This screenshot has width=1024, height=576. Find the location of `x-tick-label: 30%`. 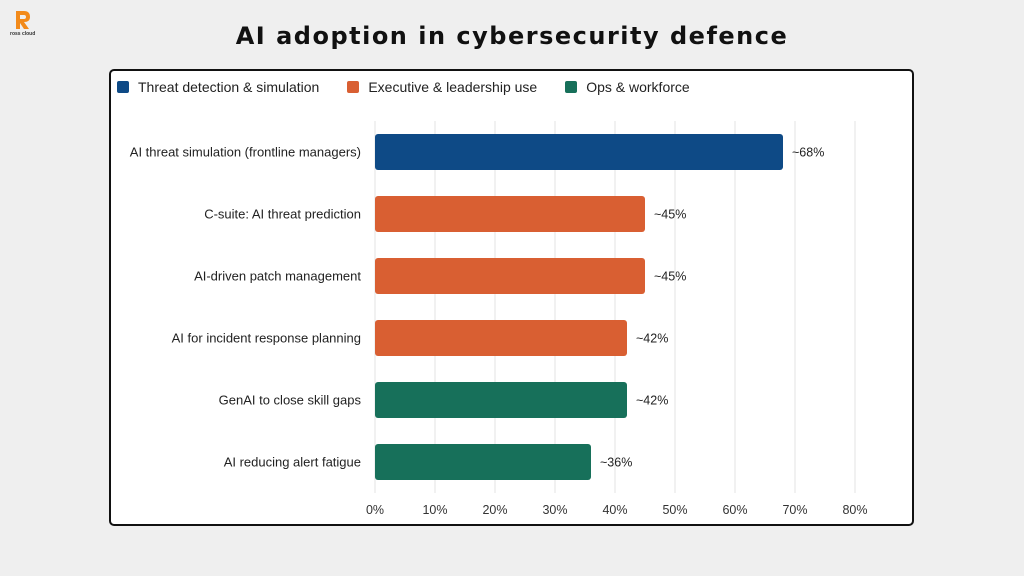

x-tick-label: 30% is located at coordinates (554, 510).